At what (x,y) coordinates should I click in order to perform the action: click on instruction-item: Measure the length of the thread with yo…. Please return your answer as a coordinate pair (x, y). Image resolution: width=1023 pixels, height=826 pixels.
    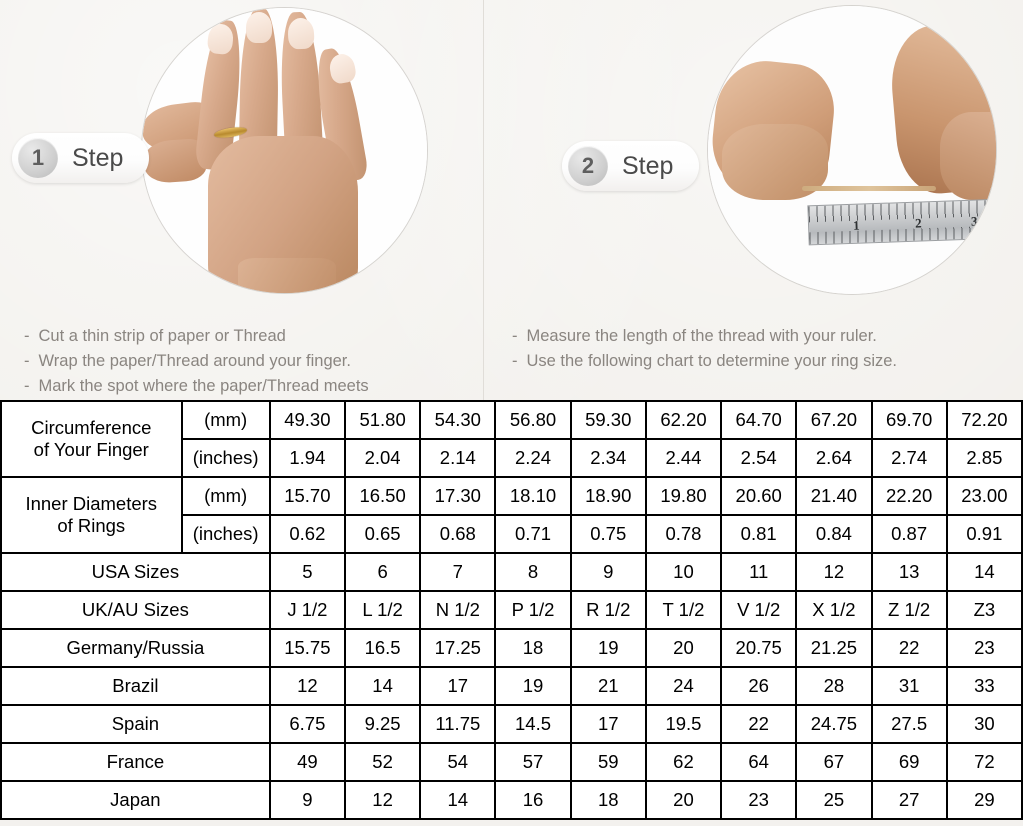
    Looking at the image, I should click on (762, 336).